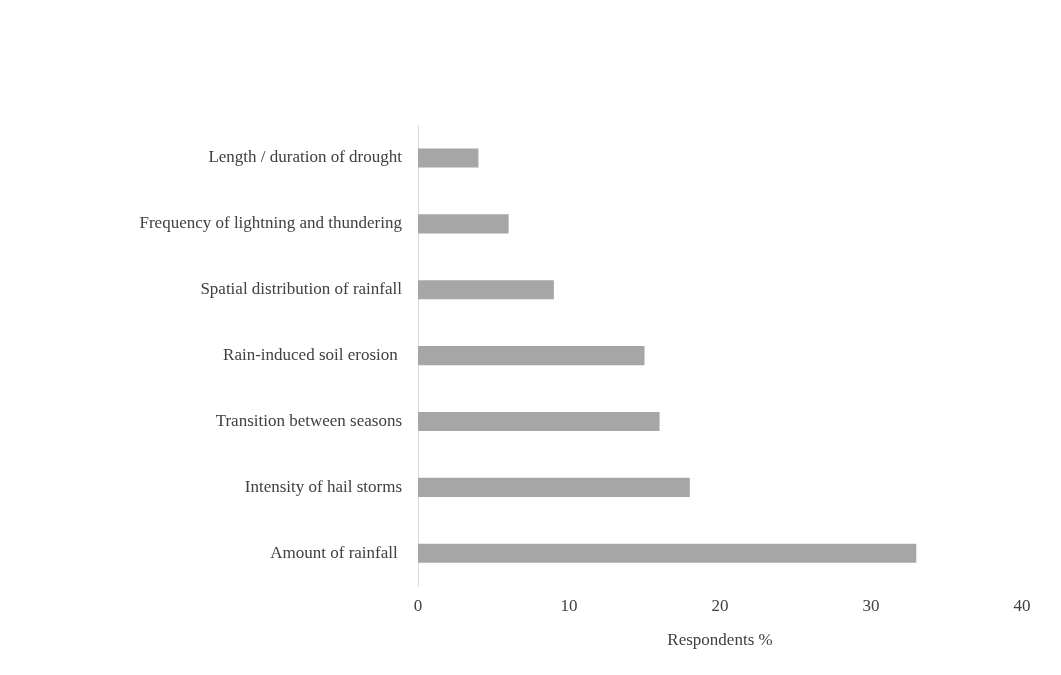 This screenshot has height=675, width=1061. What do you see at coordinates (323, 486) in the screenshot?
I see `y-tick-label: Intensity of hail storms` at bounding box center [323, 486].